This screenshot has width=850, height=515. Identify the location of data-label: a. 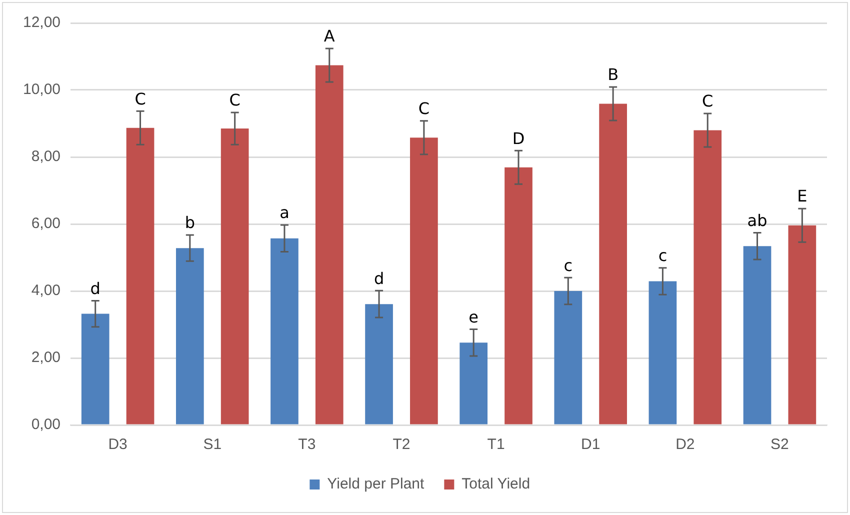
(285, 212).